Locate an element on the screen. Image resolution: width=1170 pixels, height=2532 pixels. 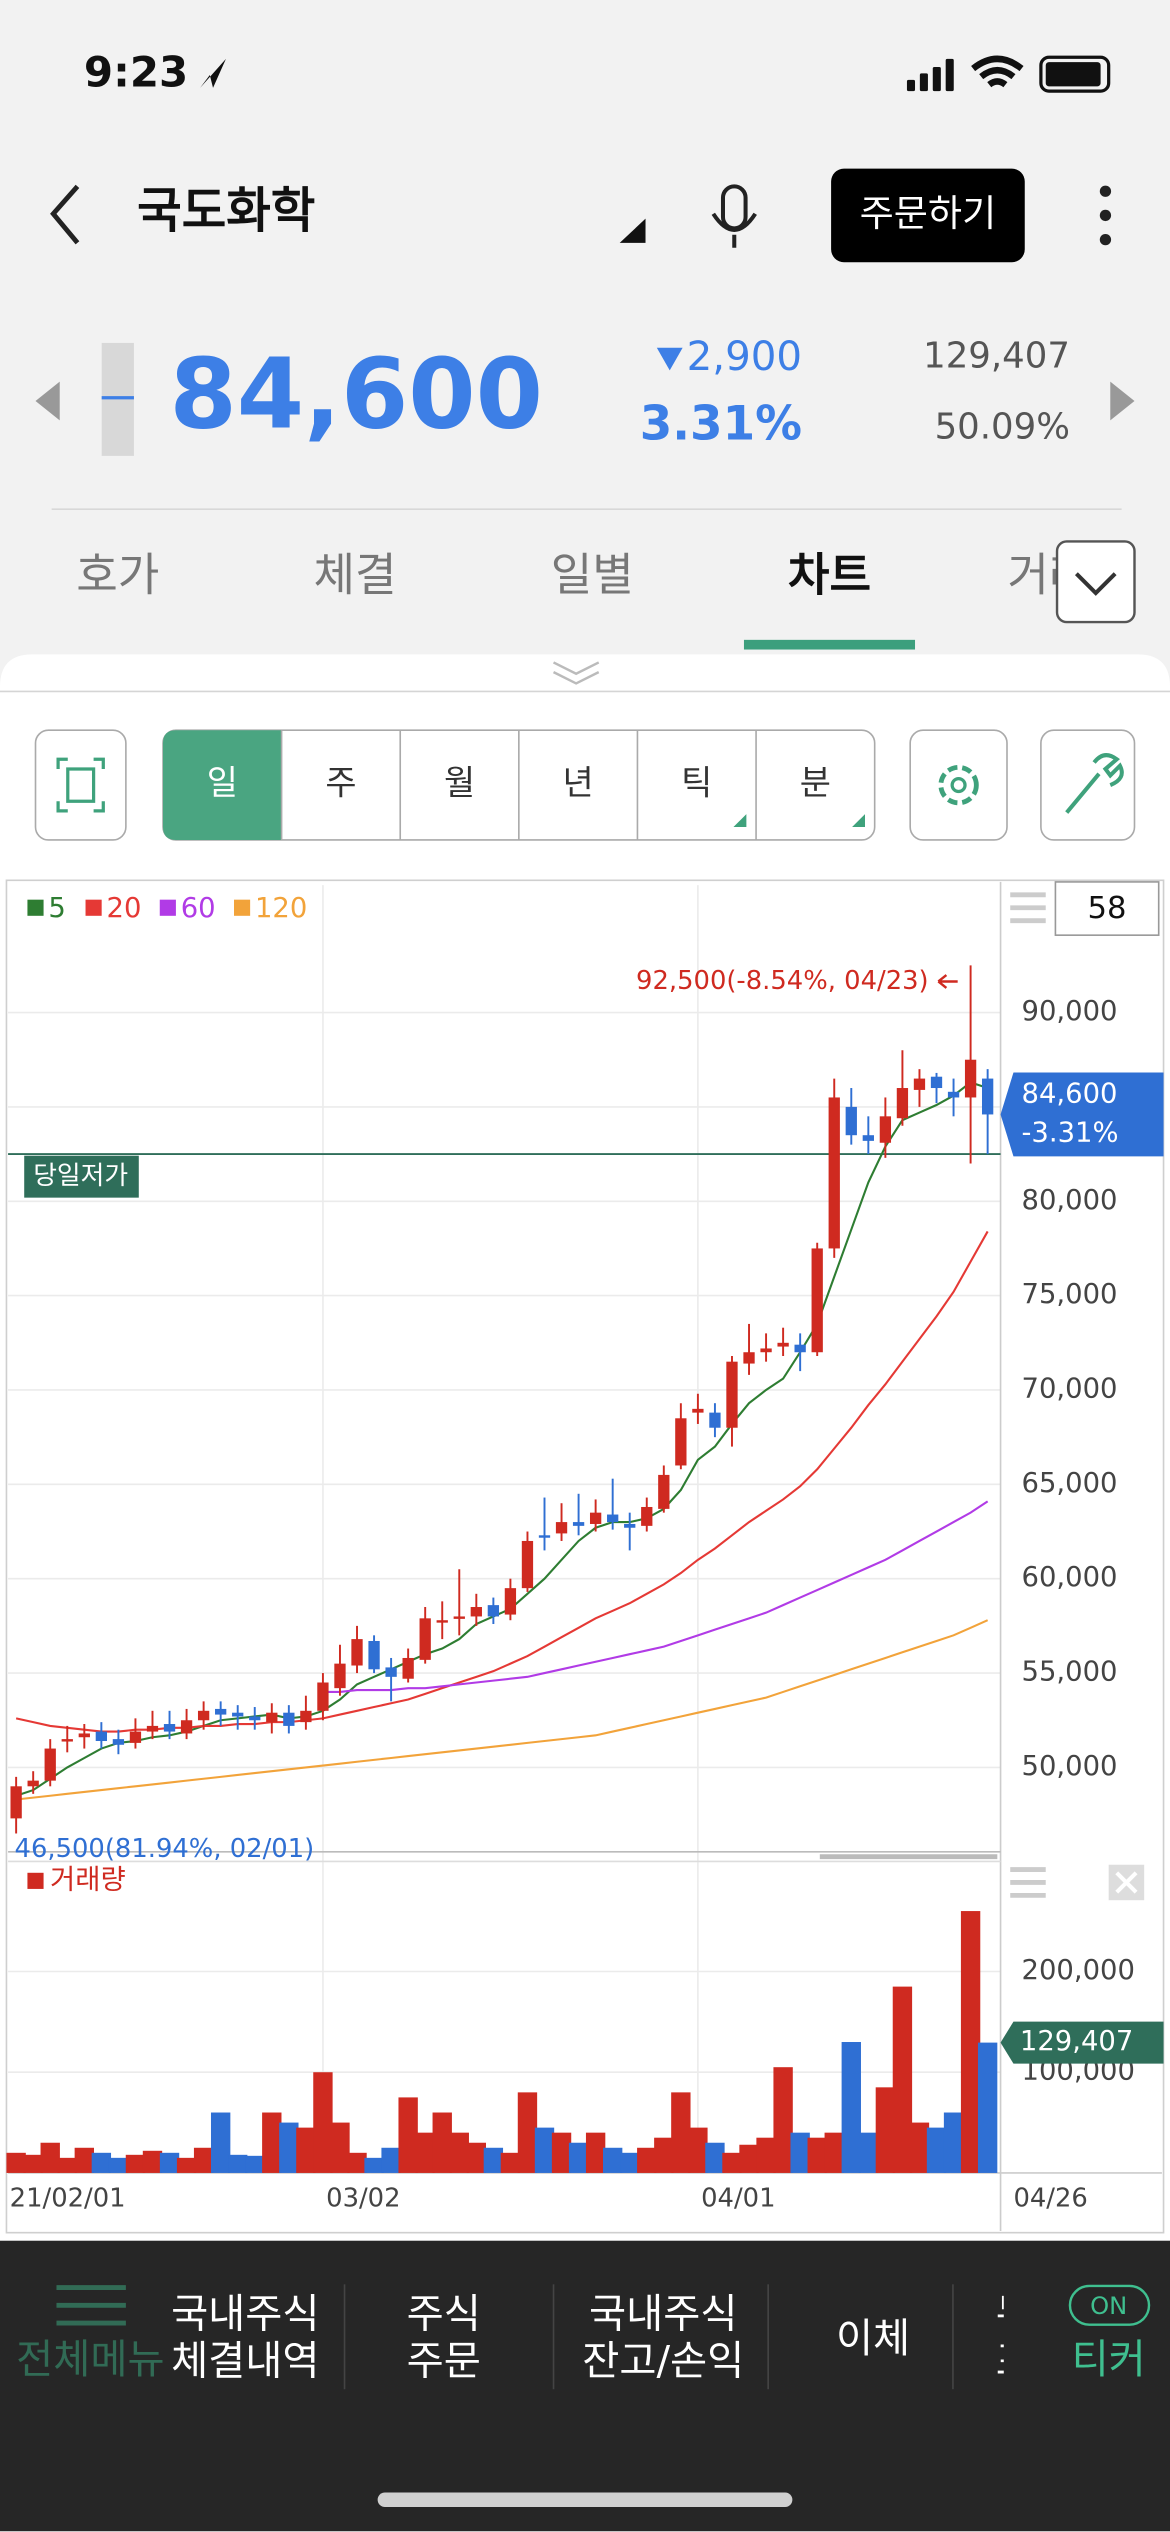
next-stock is located at coordinates (1122, 401).